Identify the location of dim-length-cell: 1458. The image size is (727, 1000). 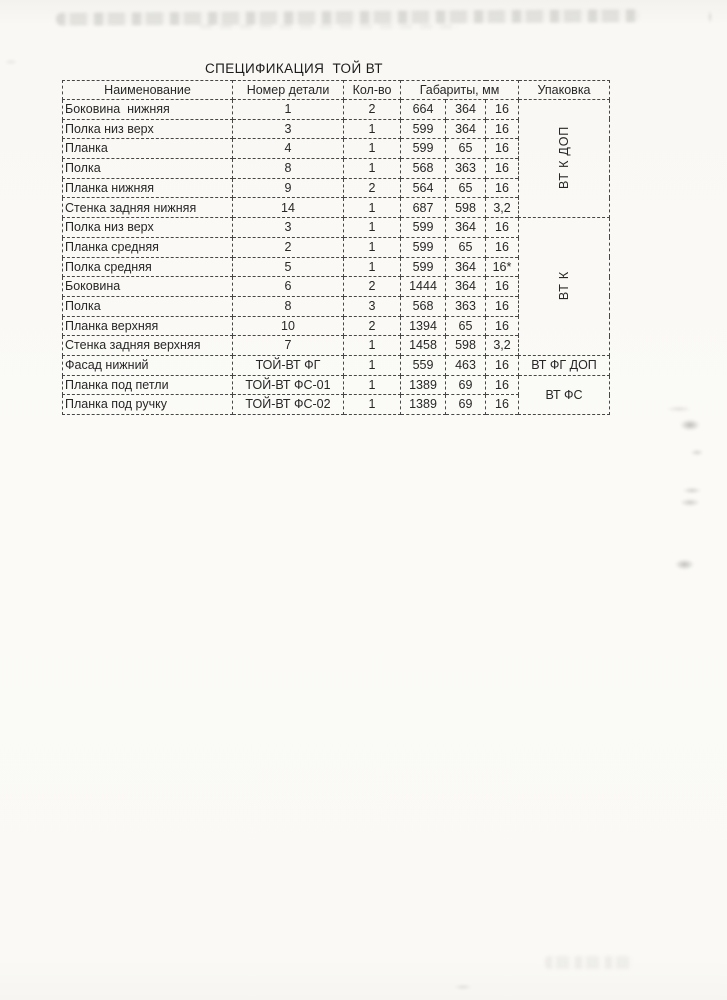
(423, 345).